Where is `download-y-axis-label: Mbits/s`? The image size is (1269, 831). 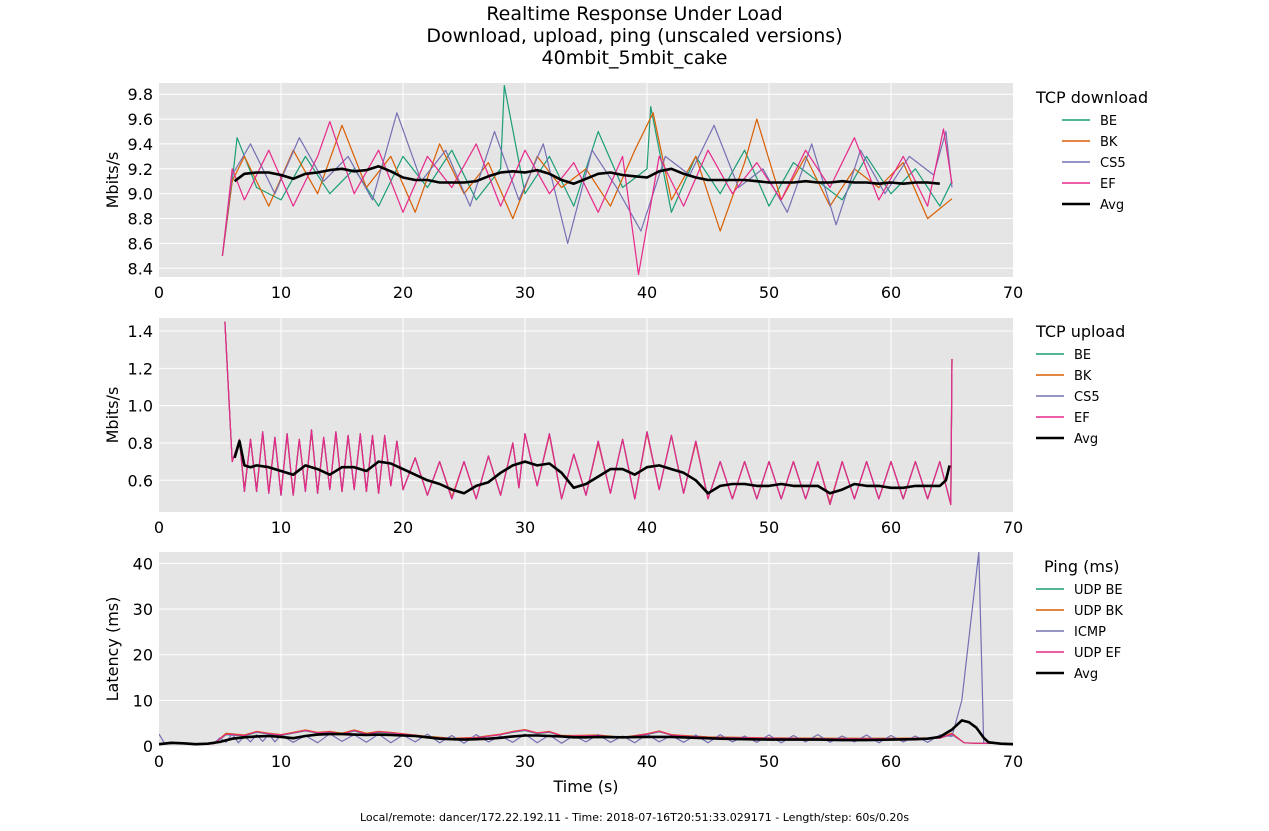 download-y-axis-label: Mbits/s is located at coordinates (112, 180).